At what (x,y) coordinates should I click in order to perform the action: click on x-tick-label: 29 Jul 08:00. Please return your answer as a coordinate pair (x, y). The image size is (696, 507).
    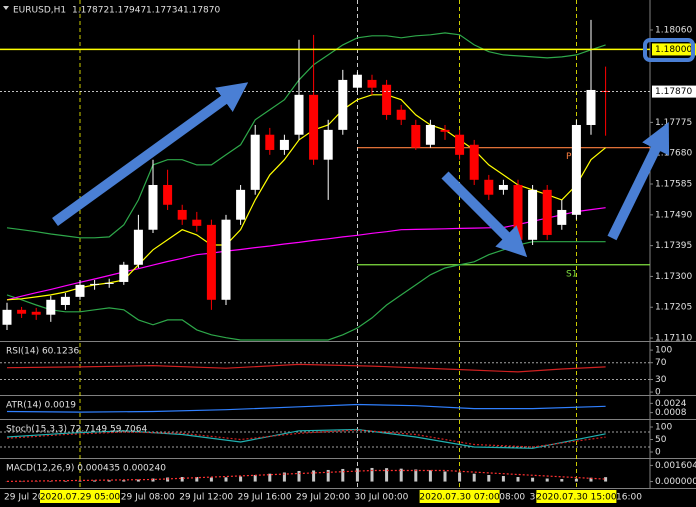
    Looking at the image, I should click on (148, 498).